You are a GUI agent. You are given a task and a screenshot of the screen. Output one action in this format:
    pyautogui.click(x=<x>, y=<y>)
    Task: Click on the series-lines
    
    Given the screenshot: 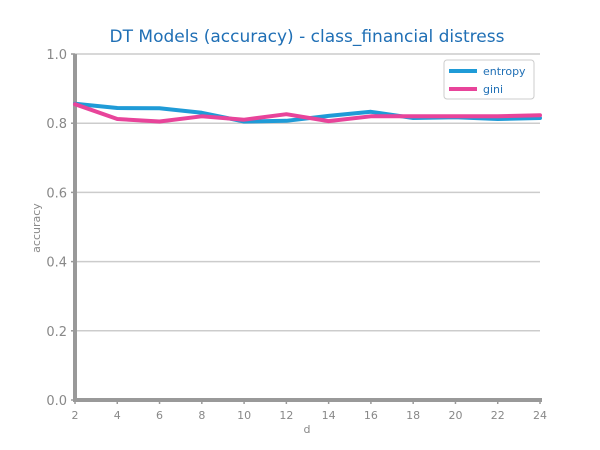 What is the action you would take?
    pyautogui.click(x=307, y=112)
    